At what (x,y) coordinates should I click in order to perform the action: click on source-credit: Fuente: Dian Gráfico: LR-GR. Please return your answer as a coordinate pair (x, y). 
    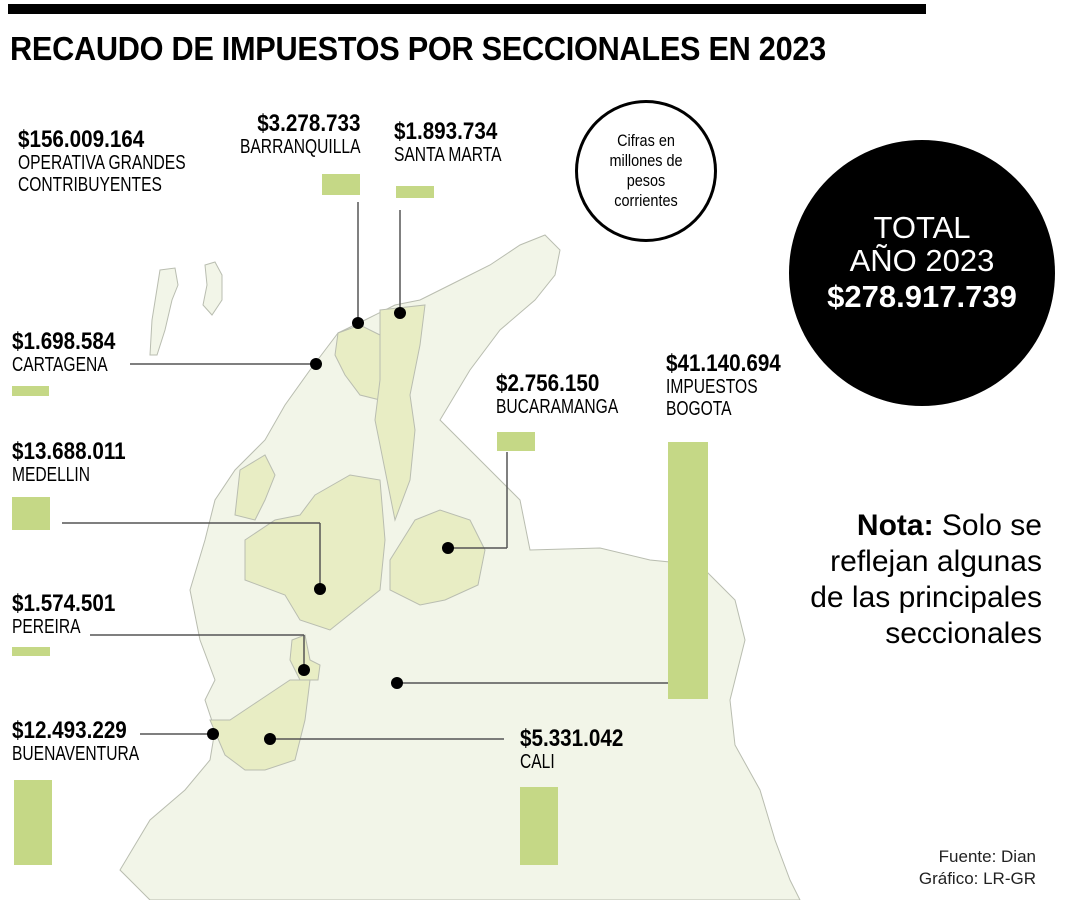
    Looking at the image, I should click on (977, 867).